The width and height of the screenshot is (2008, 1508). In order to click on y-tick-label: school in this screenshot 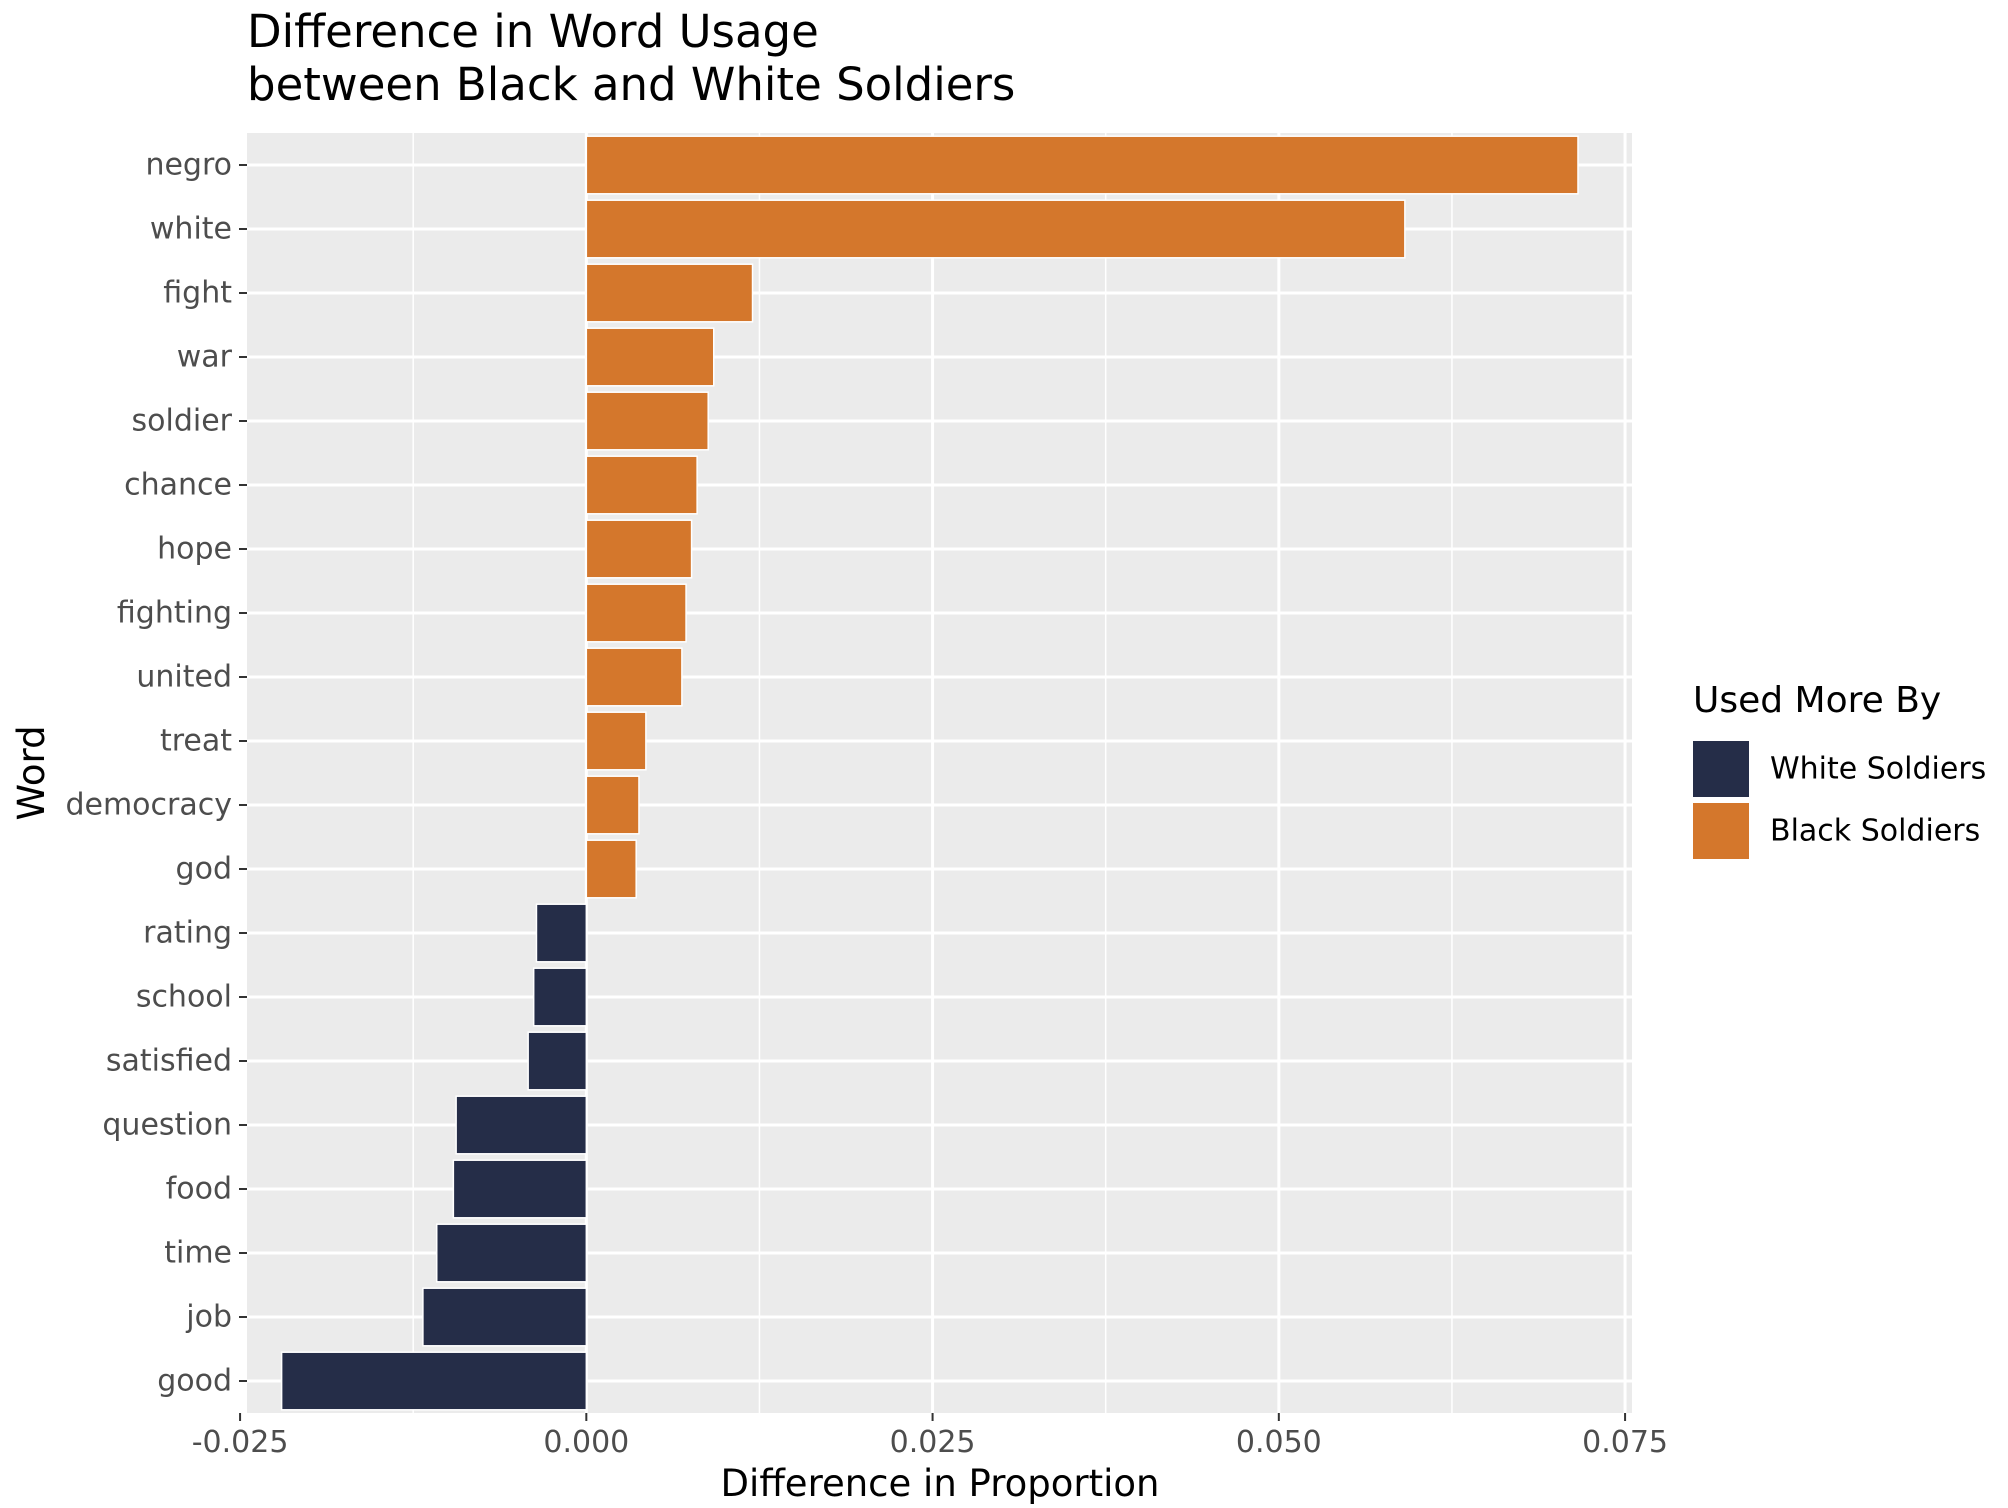, I will do `click(184, 997)`.